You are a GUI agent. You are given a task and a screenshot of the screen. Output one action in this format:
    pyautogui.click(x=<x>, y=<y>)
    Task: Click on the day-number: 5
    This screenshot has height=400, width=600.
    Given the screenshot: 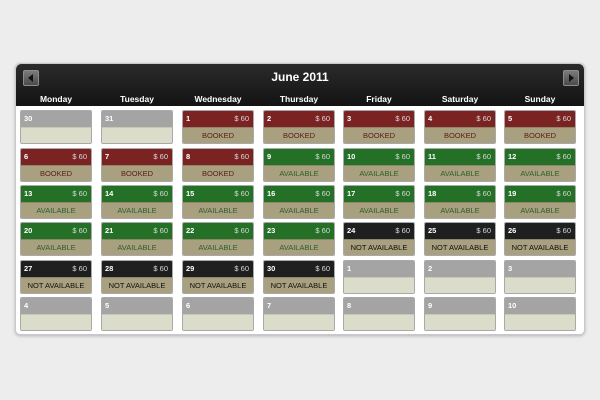 What is the action you would take?
    pyautogui.click(x=510, y=118)
    